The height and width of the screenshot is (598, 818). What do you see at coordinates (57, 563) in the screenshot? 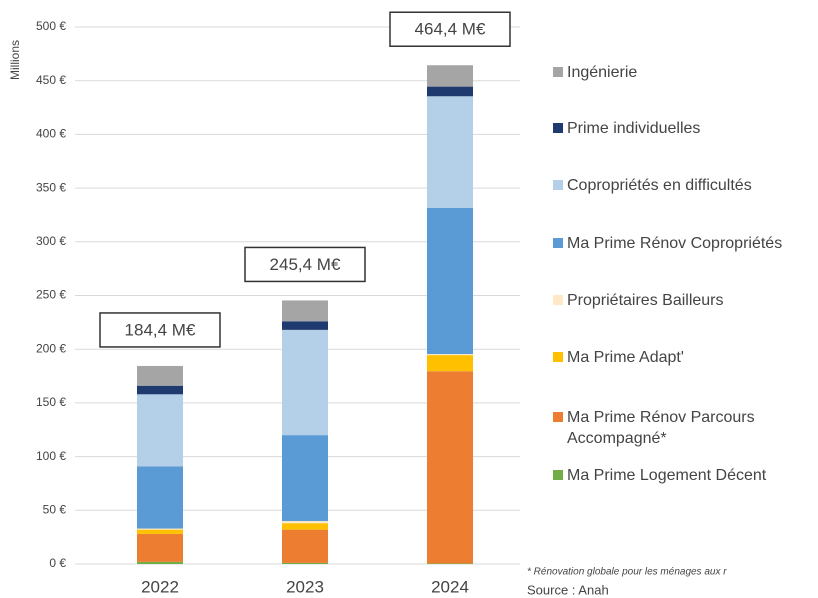
I see `y-tick-label: 0 €` at bounding box center [57, 563].